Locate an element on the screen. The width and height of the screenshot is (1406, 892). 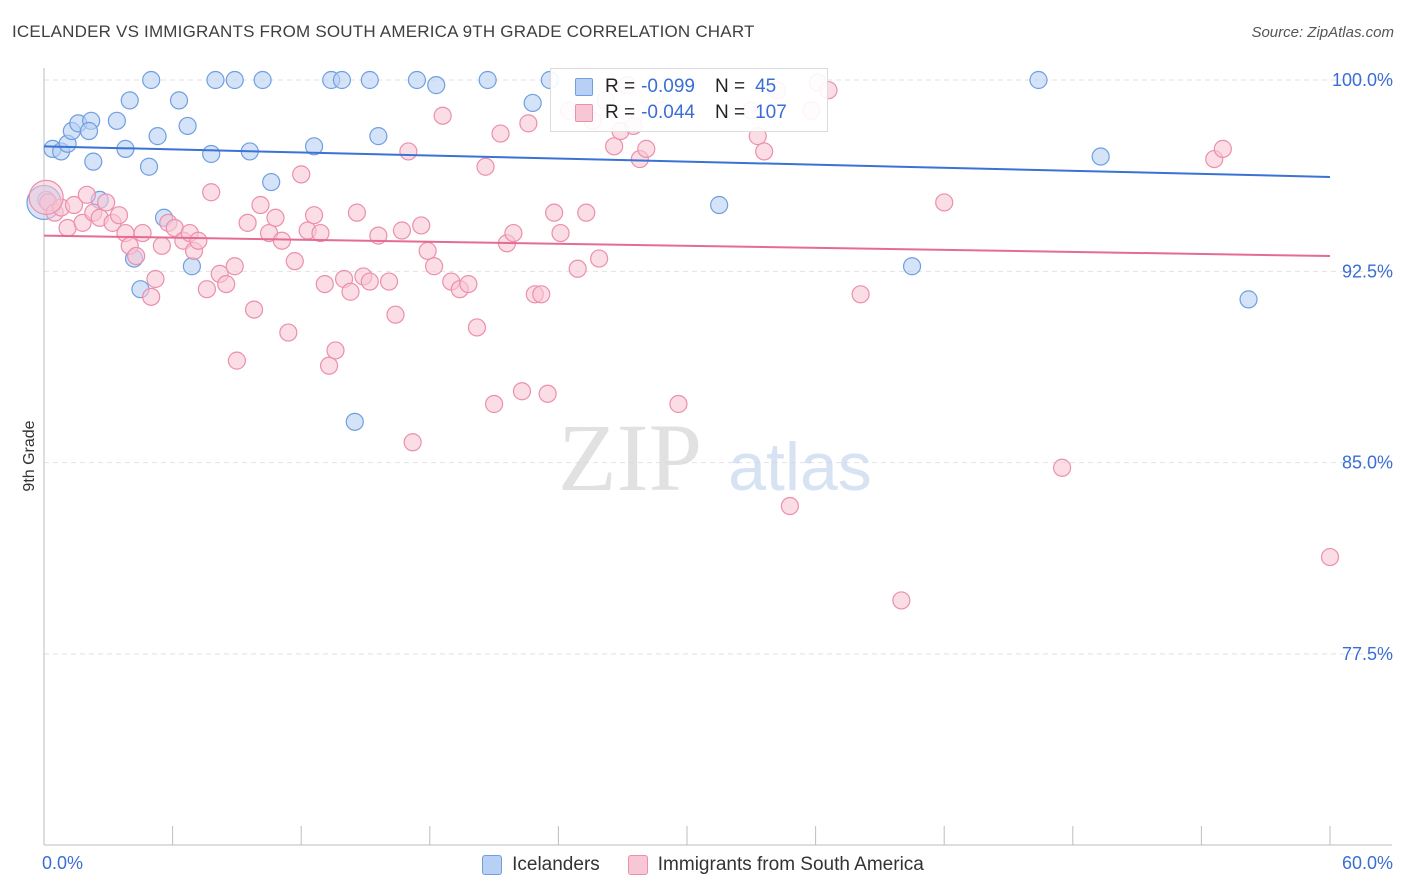
legend-label-immigrants: Immigrants from South America is located at coordinates (790, 864).